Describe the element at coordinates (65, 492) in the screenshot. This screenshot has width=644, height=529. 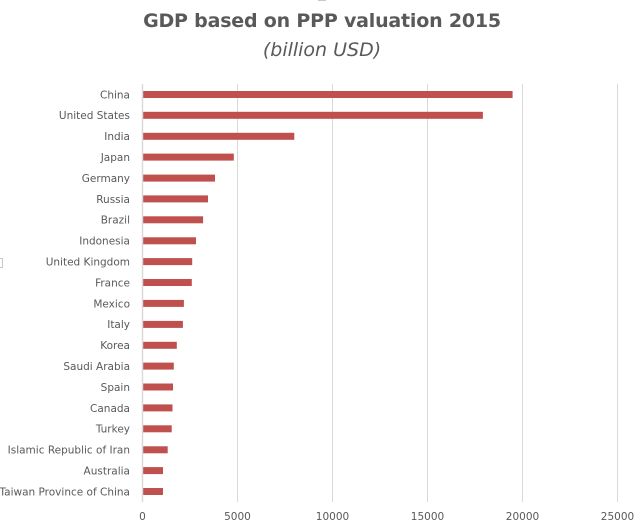
I see `category-label: Taiwan Province of China` at that location.